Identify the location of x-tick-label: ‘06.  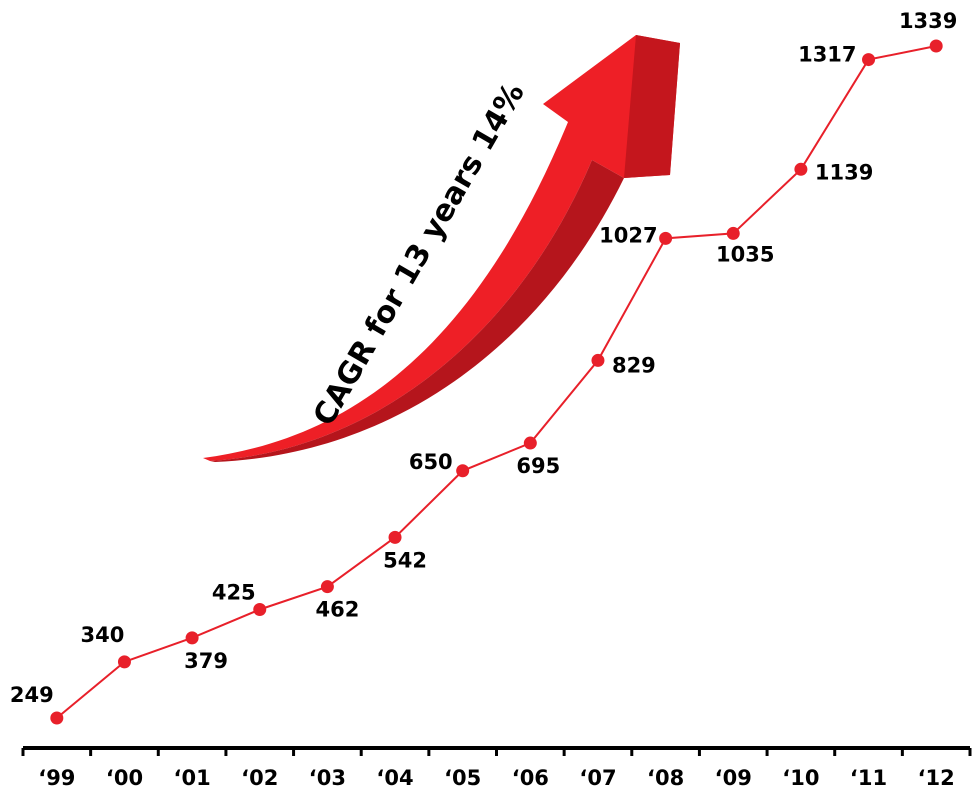
(530, 778).